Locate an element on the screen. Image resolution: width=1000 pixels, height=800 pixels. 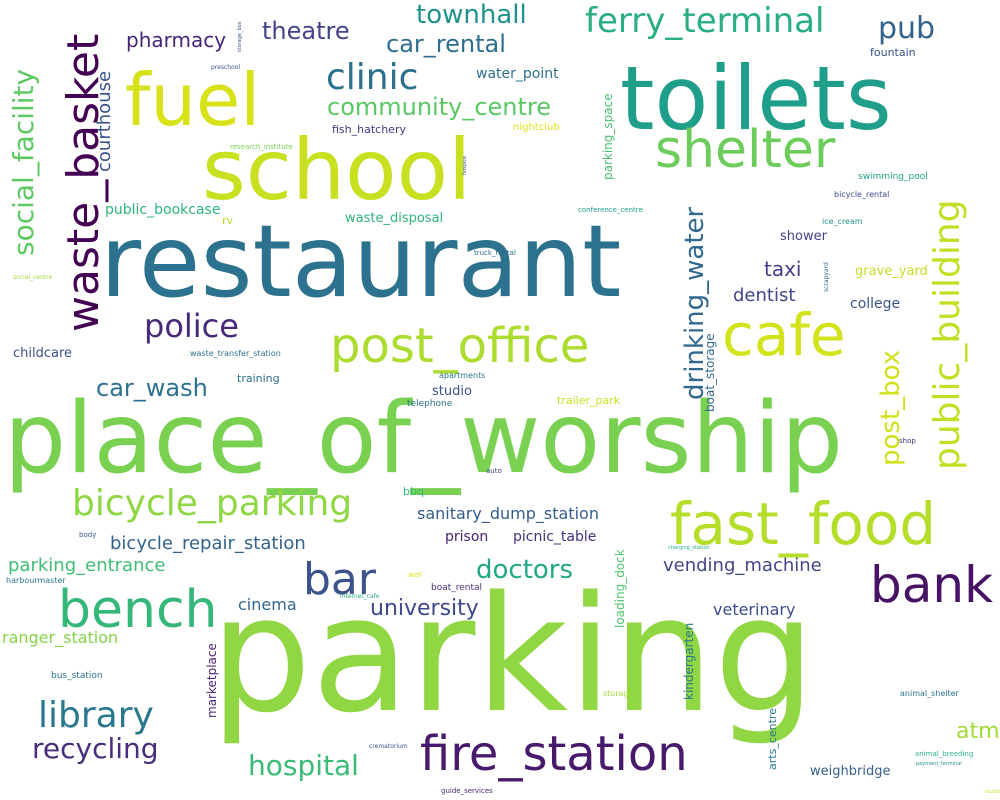
word-library: library is located at coordinates (96, 715).